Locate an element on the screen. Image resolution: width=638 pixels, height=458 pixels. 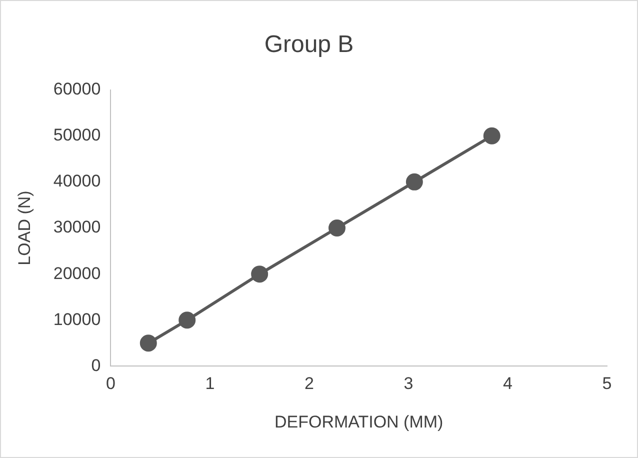
y-tick-label: 10000 is located at coordinates (77, 319).